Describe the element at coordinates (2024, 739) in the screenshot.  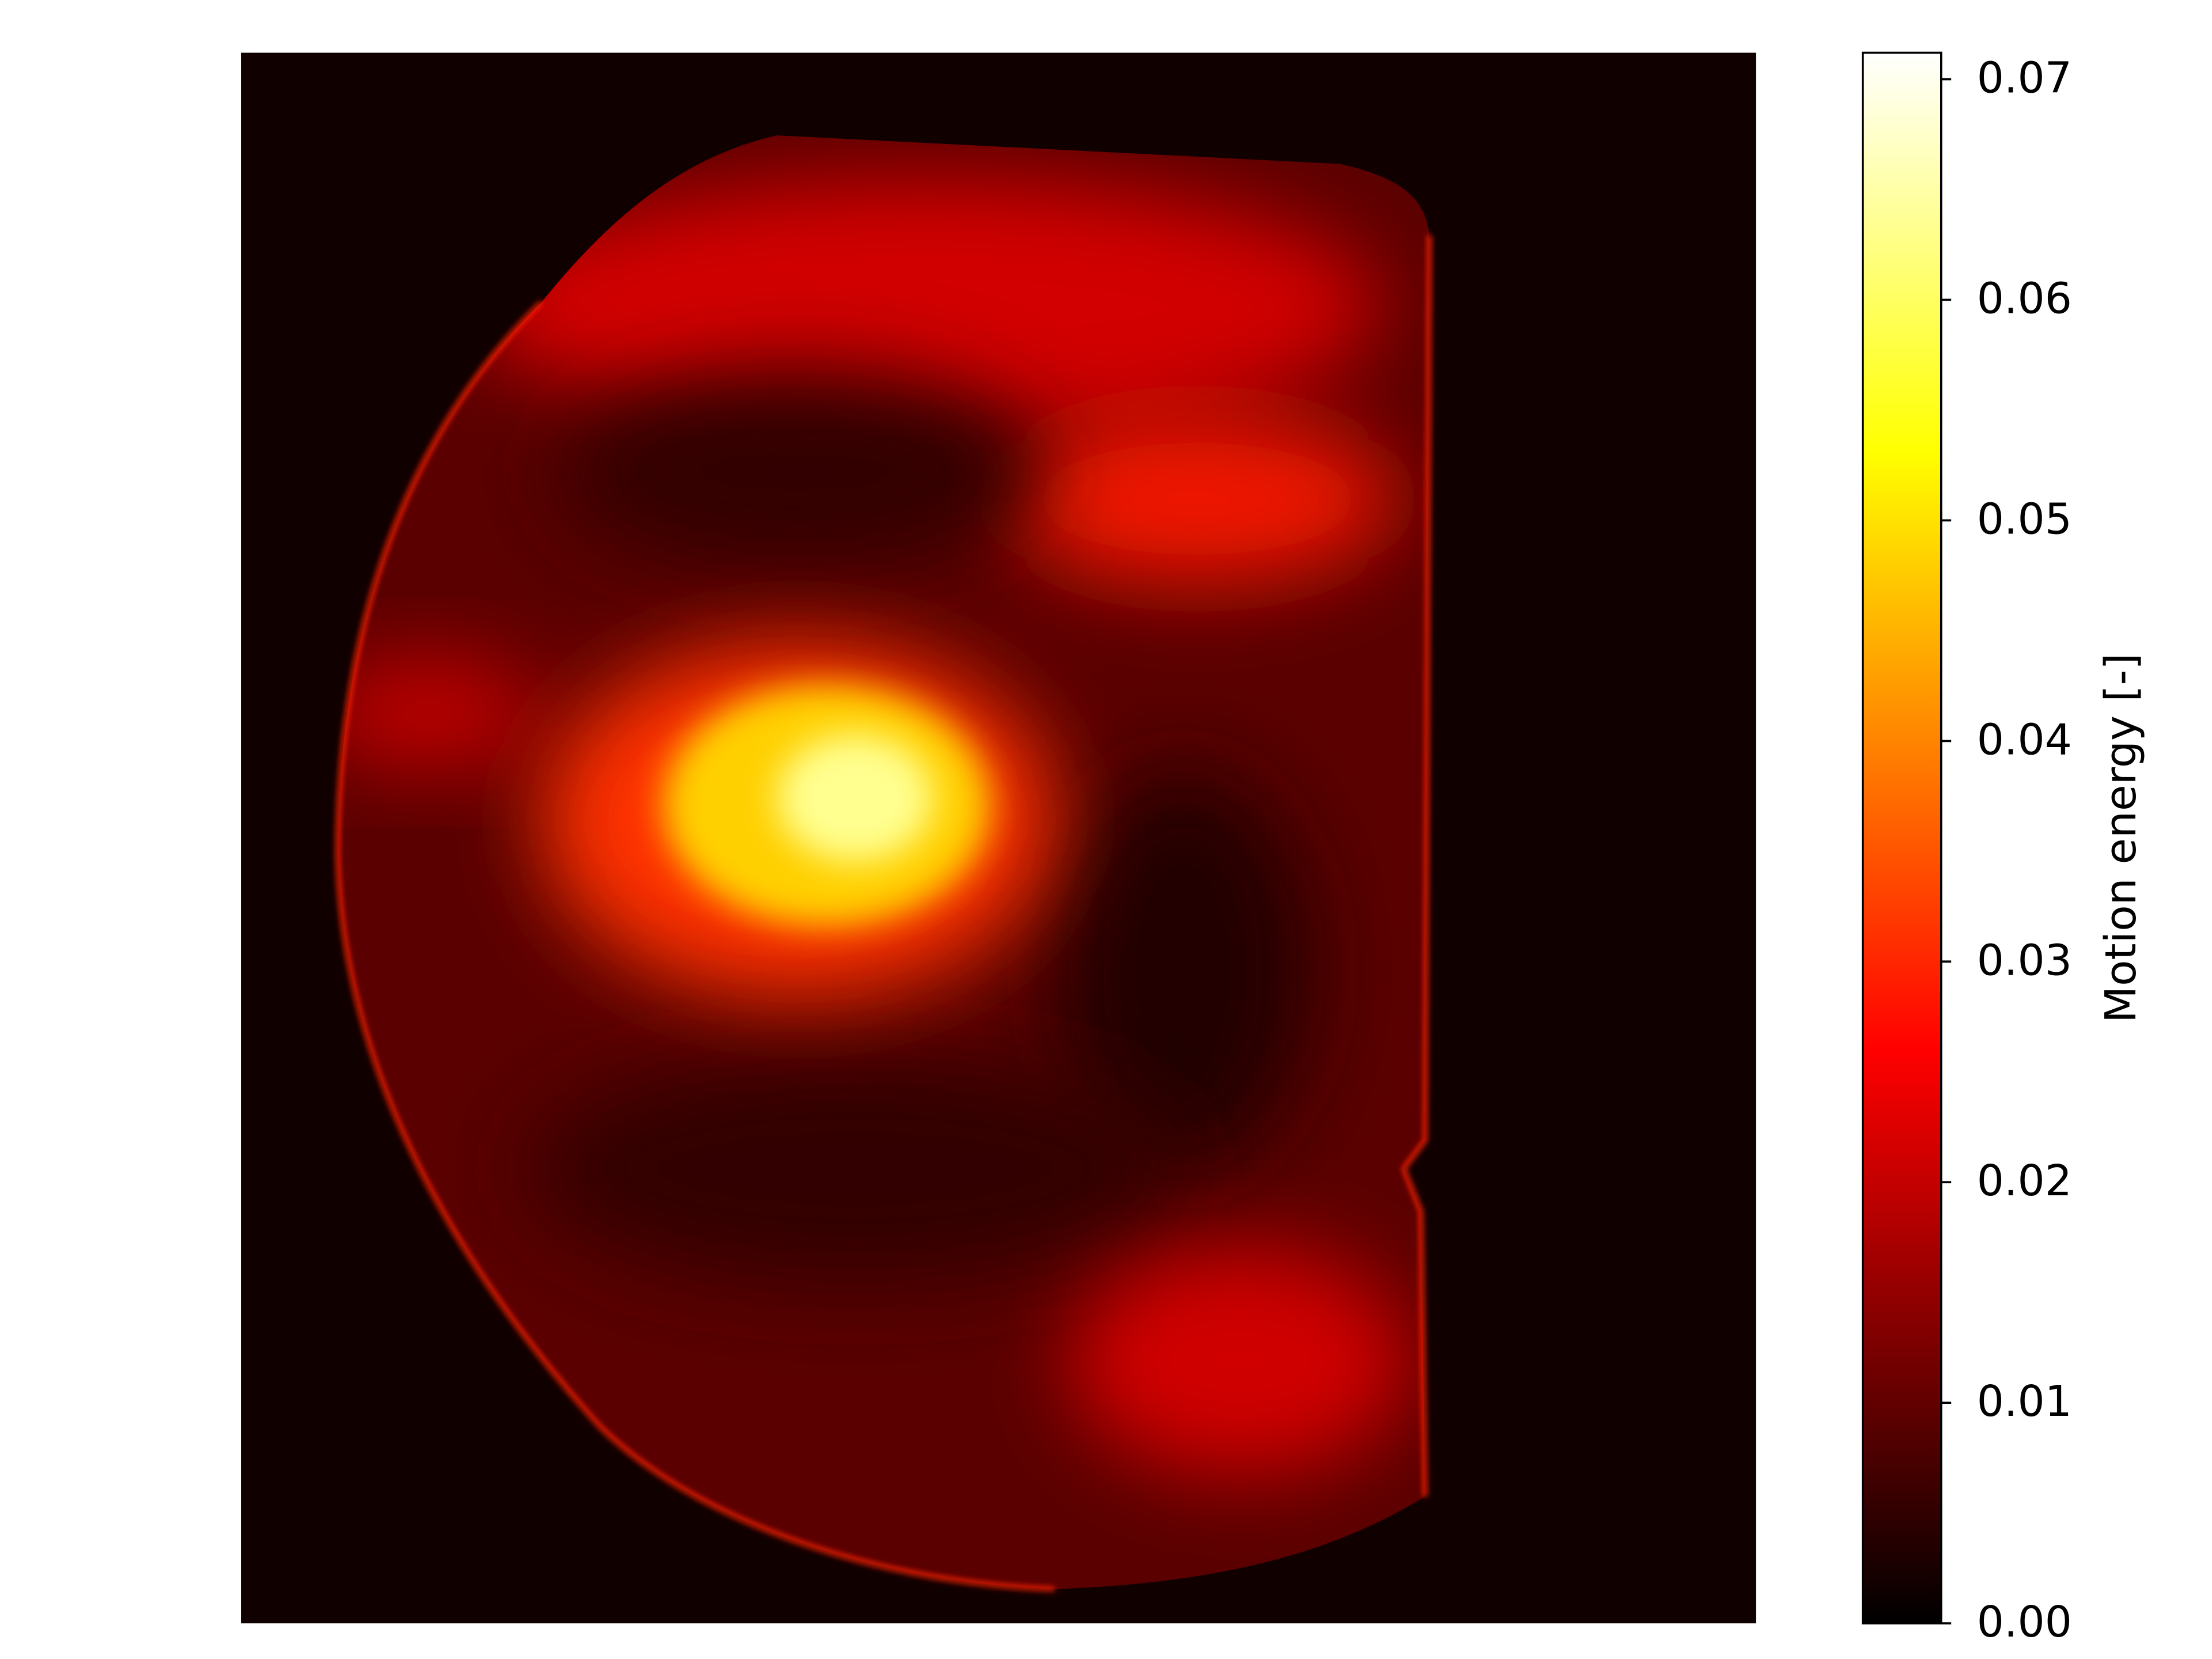
I see `colorbar-tick-label: 0.04` at that location.